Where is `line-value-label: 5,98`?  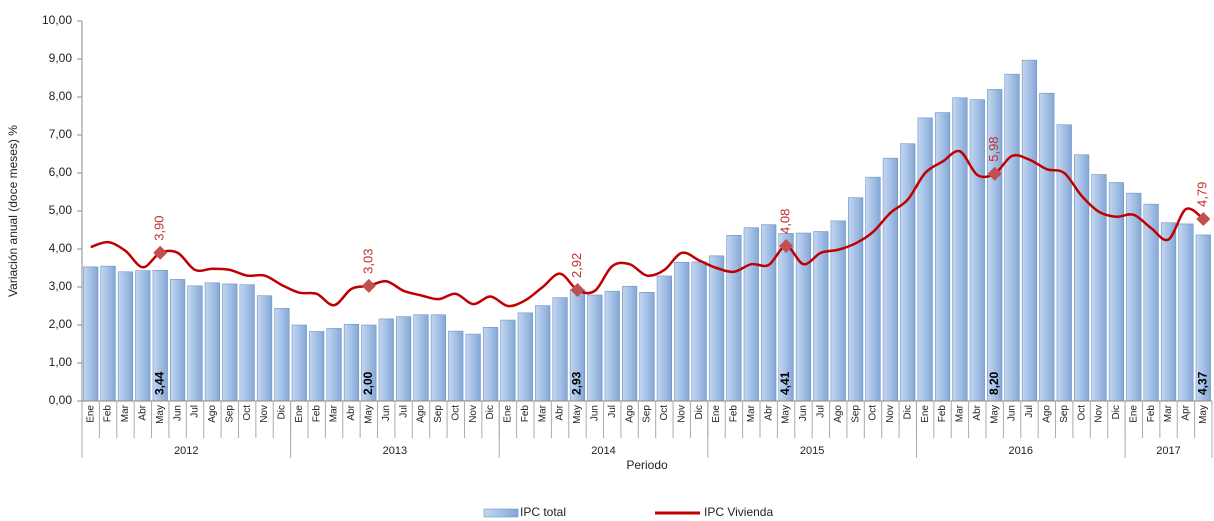 line-value-label: 5,98 is located at coordinates (993, 148).